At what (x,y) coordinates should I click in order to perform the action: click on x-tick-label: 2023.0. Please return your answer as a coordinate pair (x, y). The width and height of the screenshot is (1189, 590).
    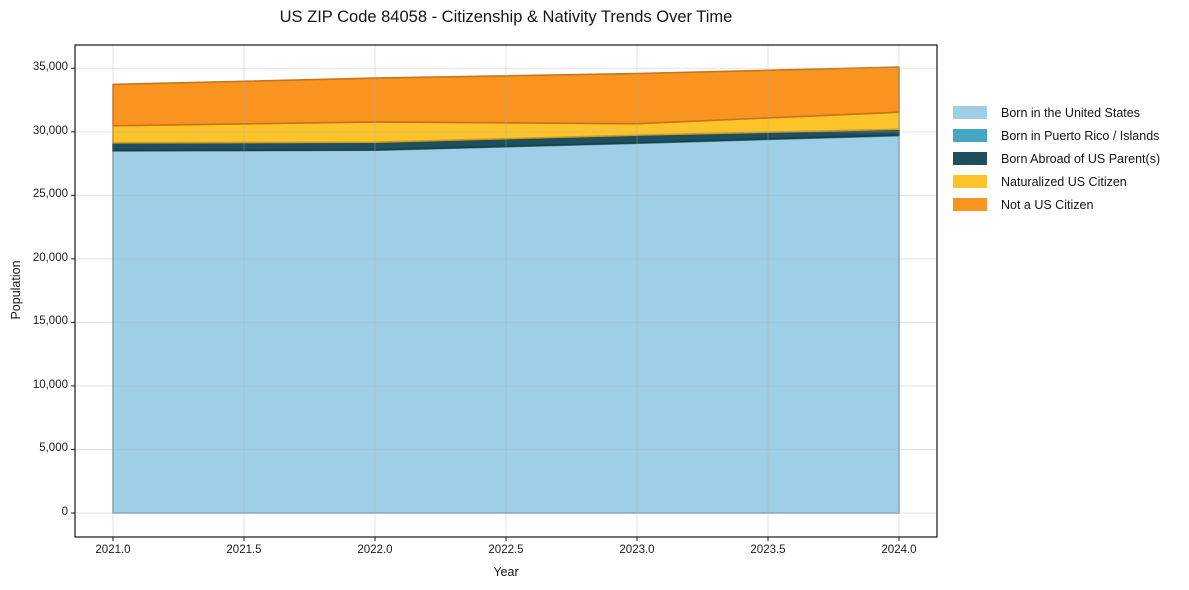
    Looking at the image, I should click on (637, 550).